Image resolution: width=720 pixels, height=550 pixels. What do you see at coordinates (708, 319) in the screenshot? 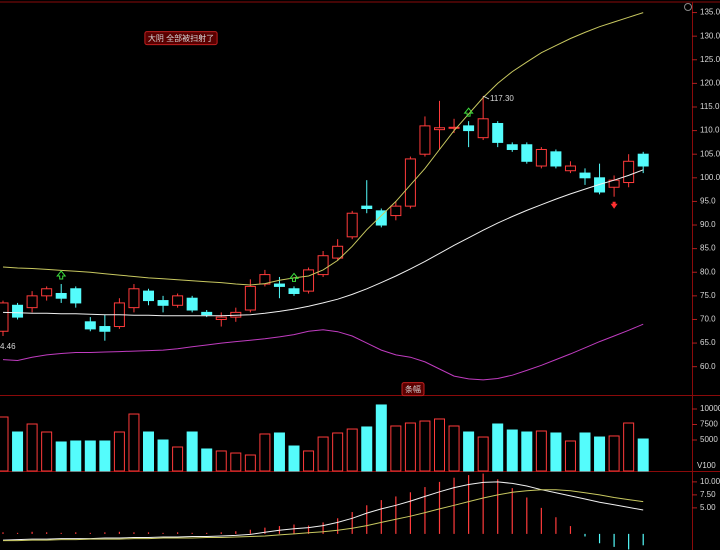
I see `y-tick-label: 70.0` at bounding box center [708, 319].